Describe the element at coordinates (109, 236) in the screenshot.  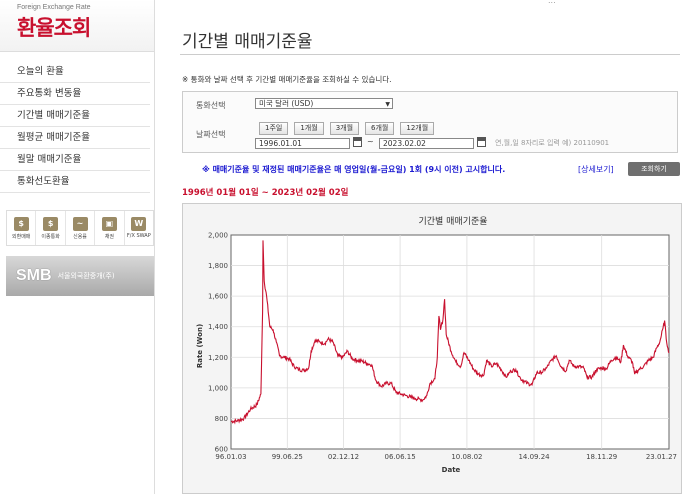
I see `quick-link-label: 채권` at that location.